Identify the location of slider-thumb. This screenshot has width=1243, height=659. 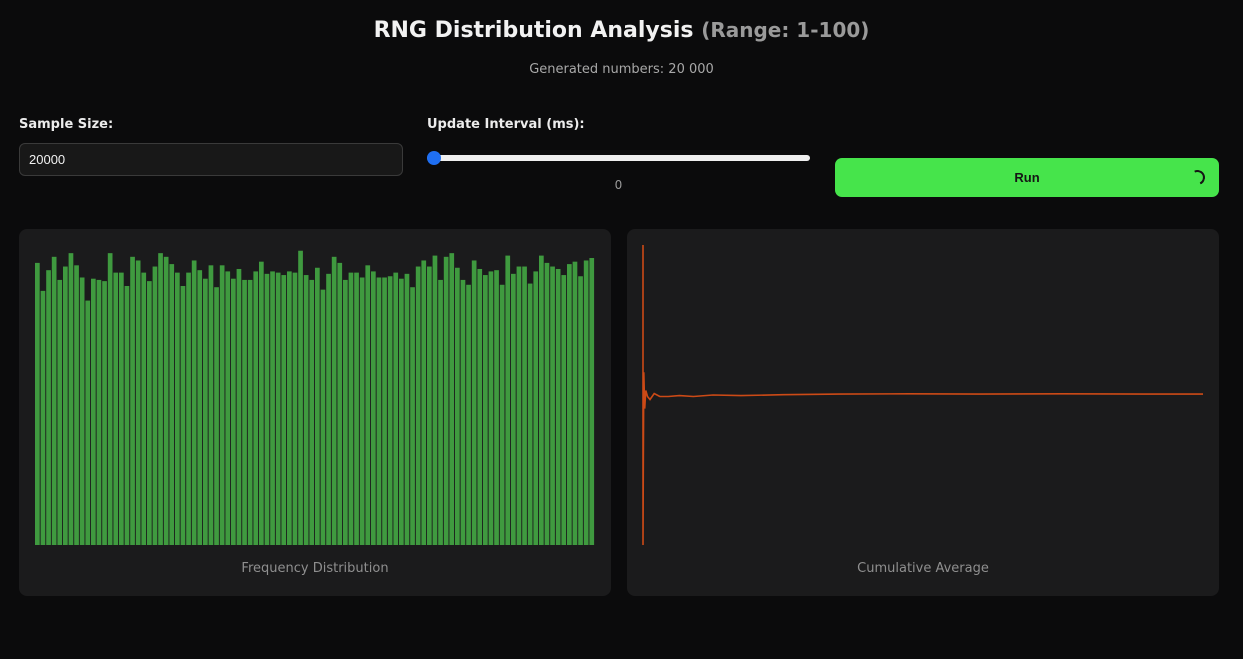
(434, 158).